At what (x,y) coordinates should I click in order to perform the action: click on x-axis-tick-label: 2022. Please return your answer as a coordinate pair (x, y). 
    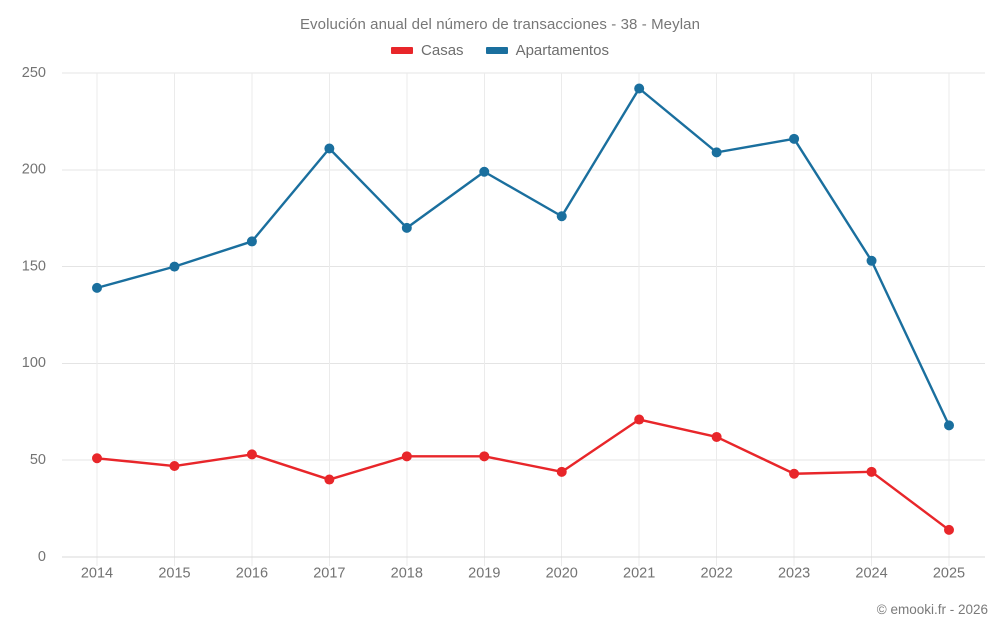
    Looking at the image, I should click on (717, 574).